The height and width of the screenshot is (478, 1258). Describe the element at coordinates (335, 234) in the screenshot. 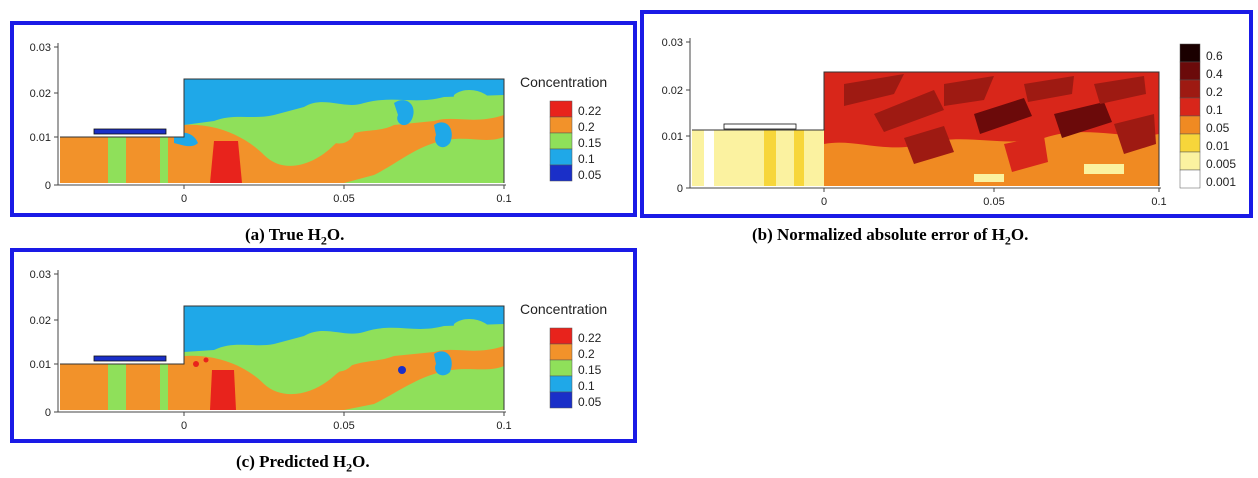

I see `caption-a-suffix: O.` at that location.